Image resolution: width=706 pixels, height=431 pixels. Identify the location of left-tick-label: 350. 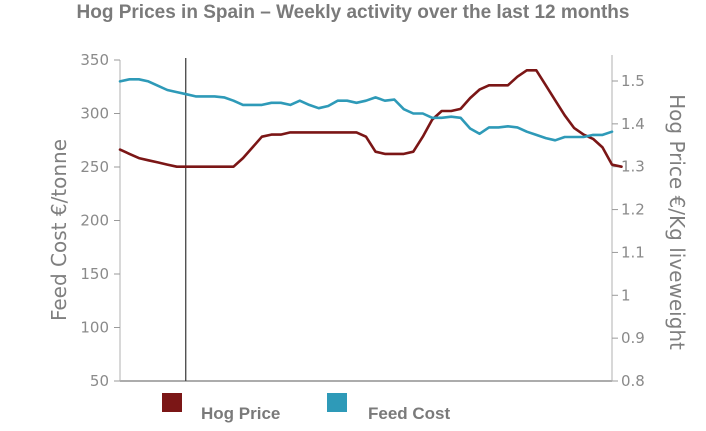
(94, 60).